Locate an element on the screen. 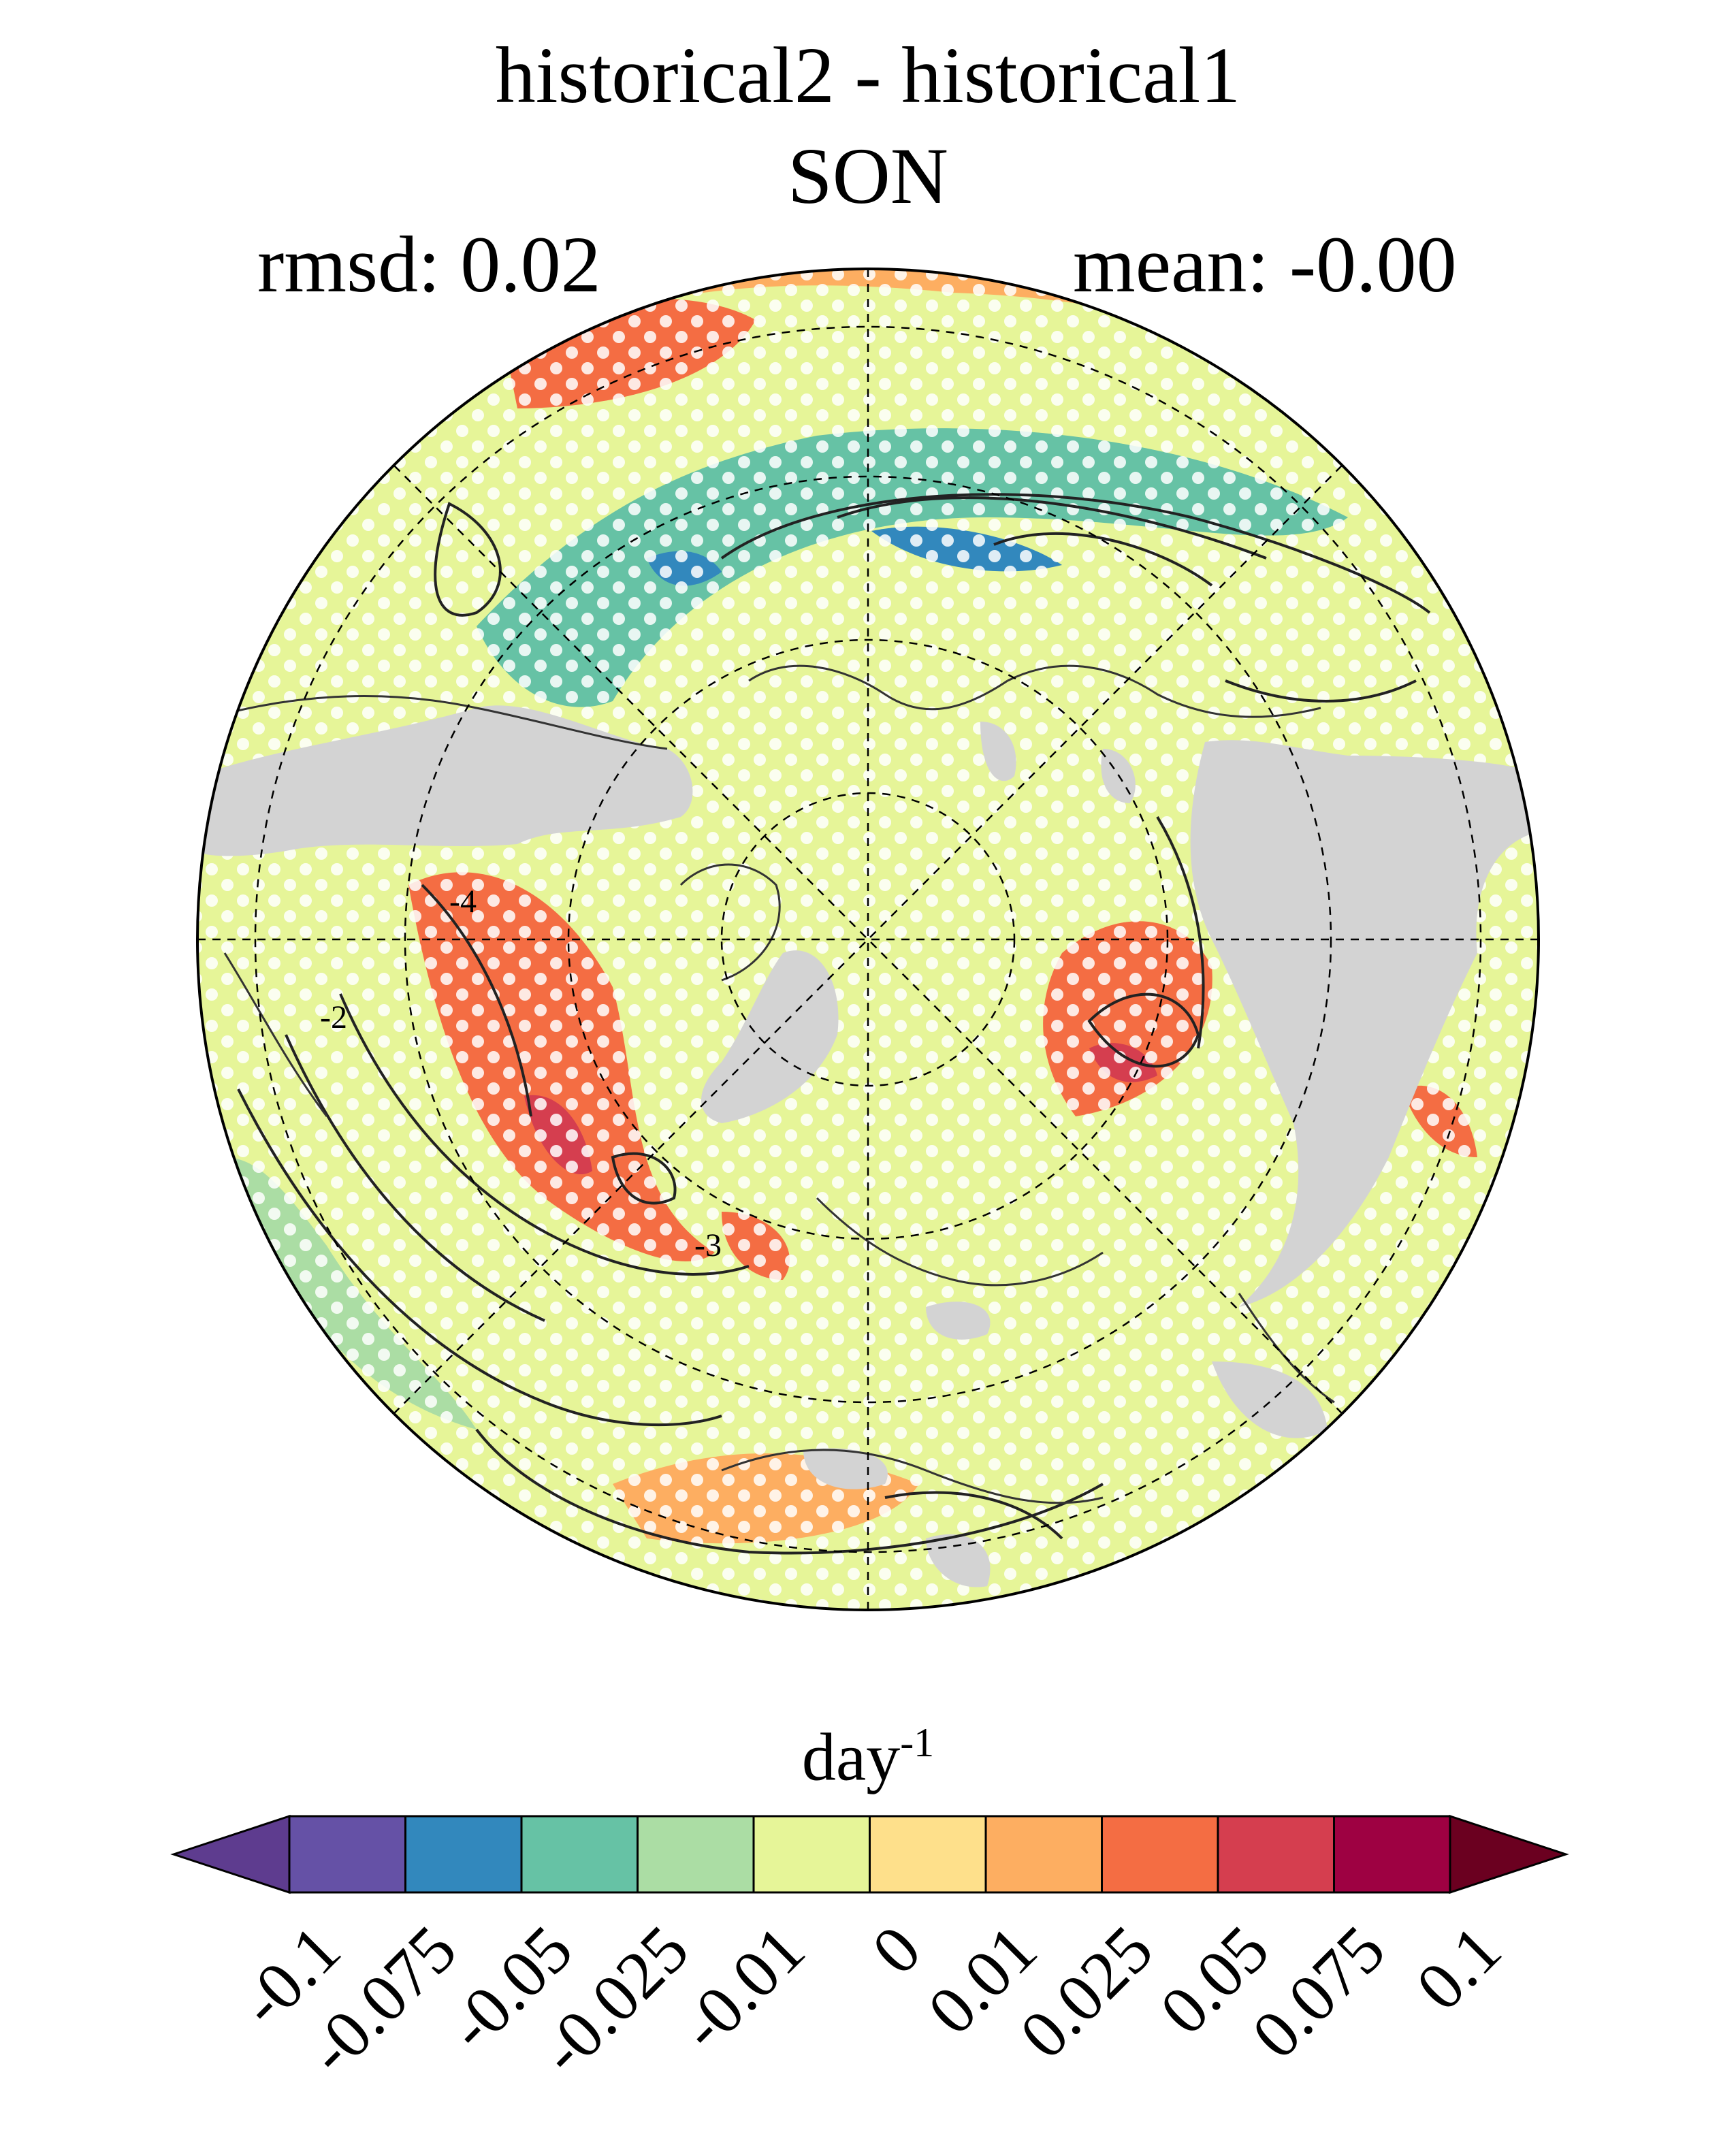  latitude-circle is located at coordinates (868, 939).